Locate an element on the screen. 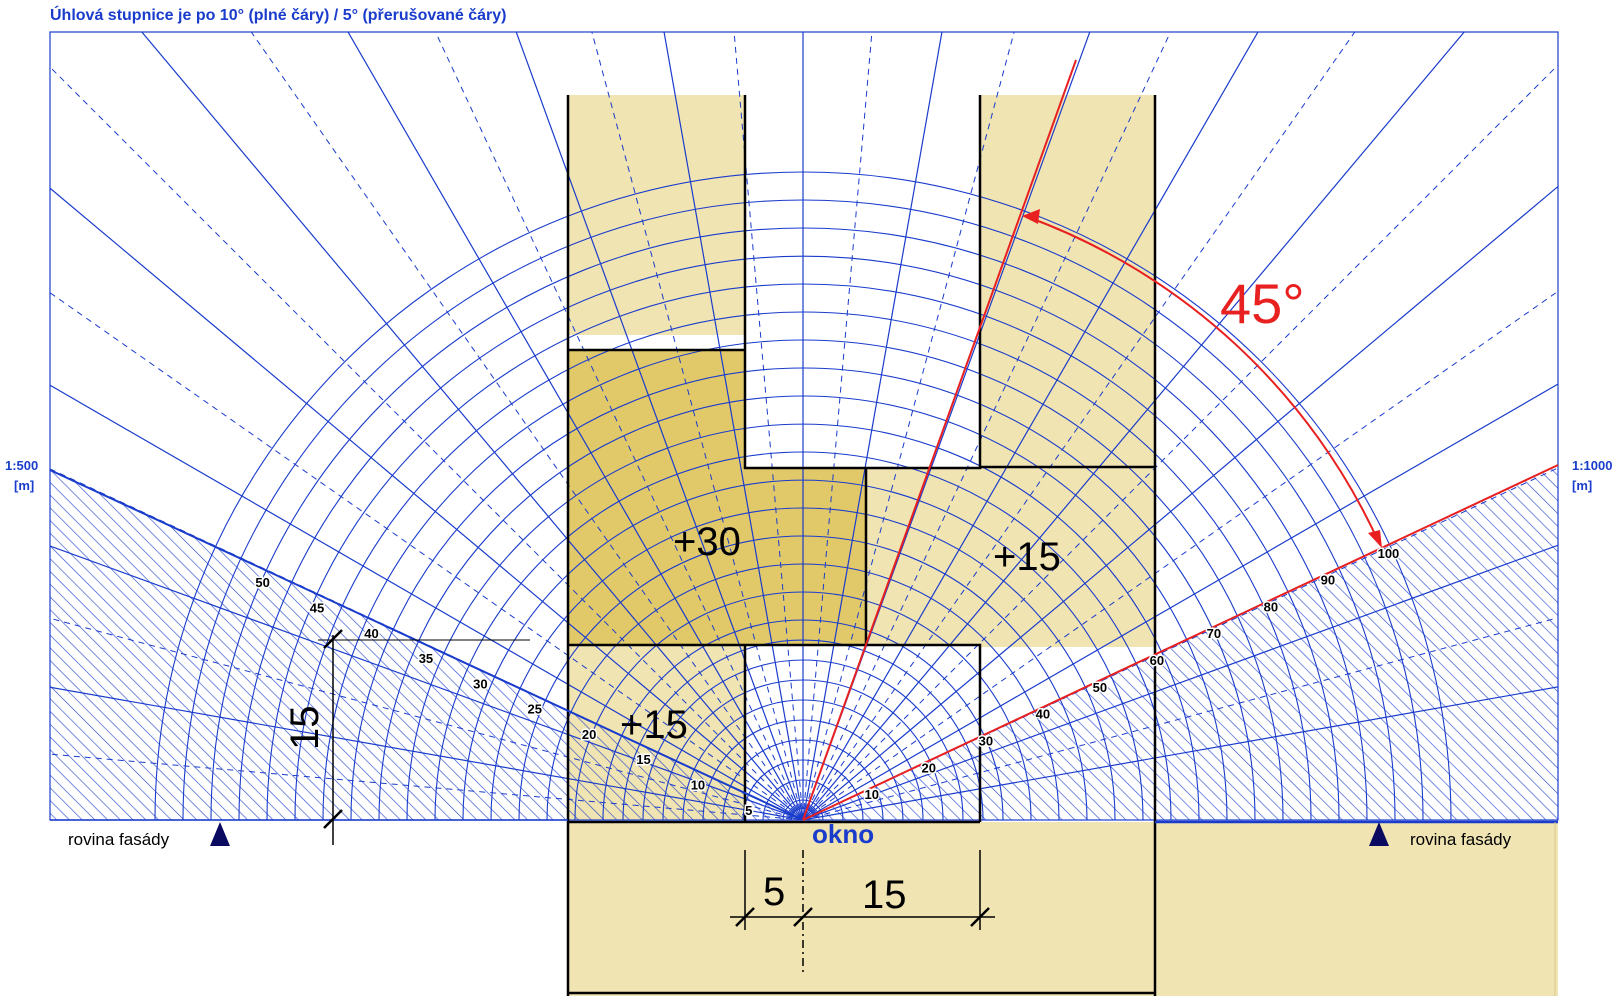  right-scale-tick-label: 90 is located at coordinates (1328, 580).